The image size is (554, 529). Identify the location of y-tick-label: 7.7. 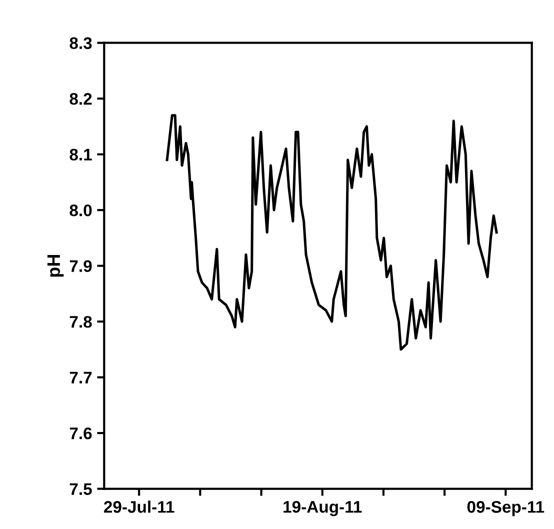
(81, 378).